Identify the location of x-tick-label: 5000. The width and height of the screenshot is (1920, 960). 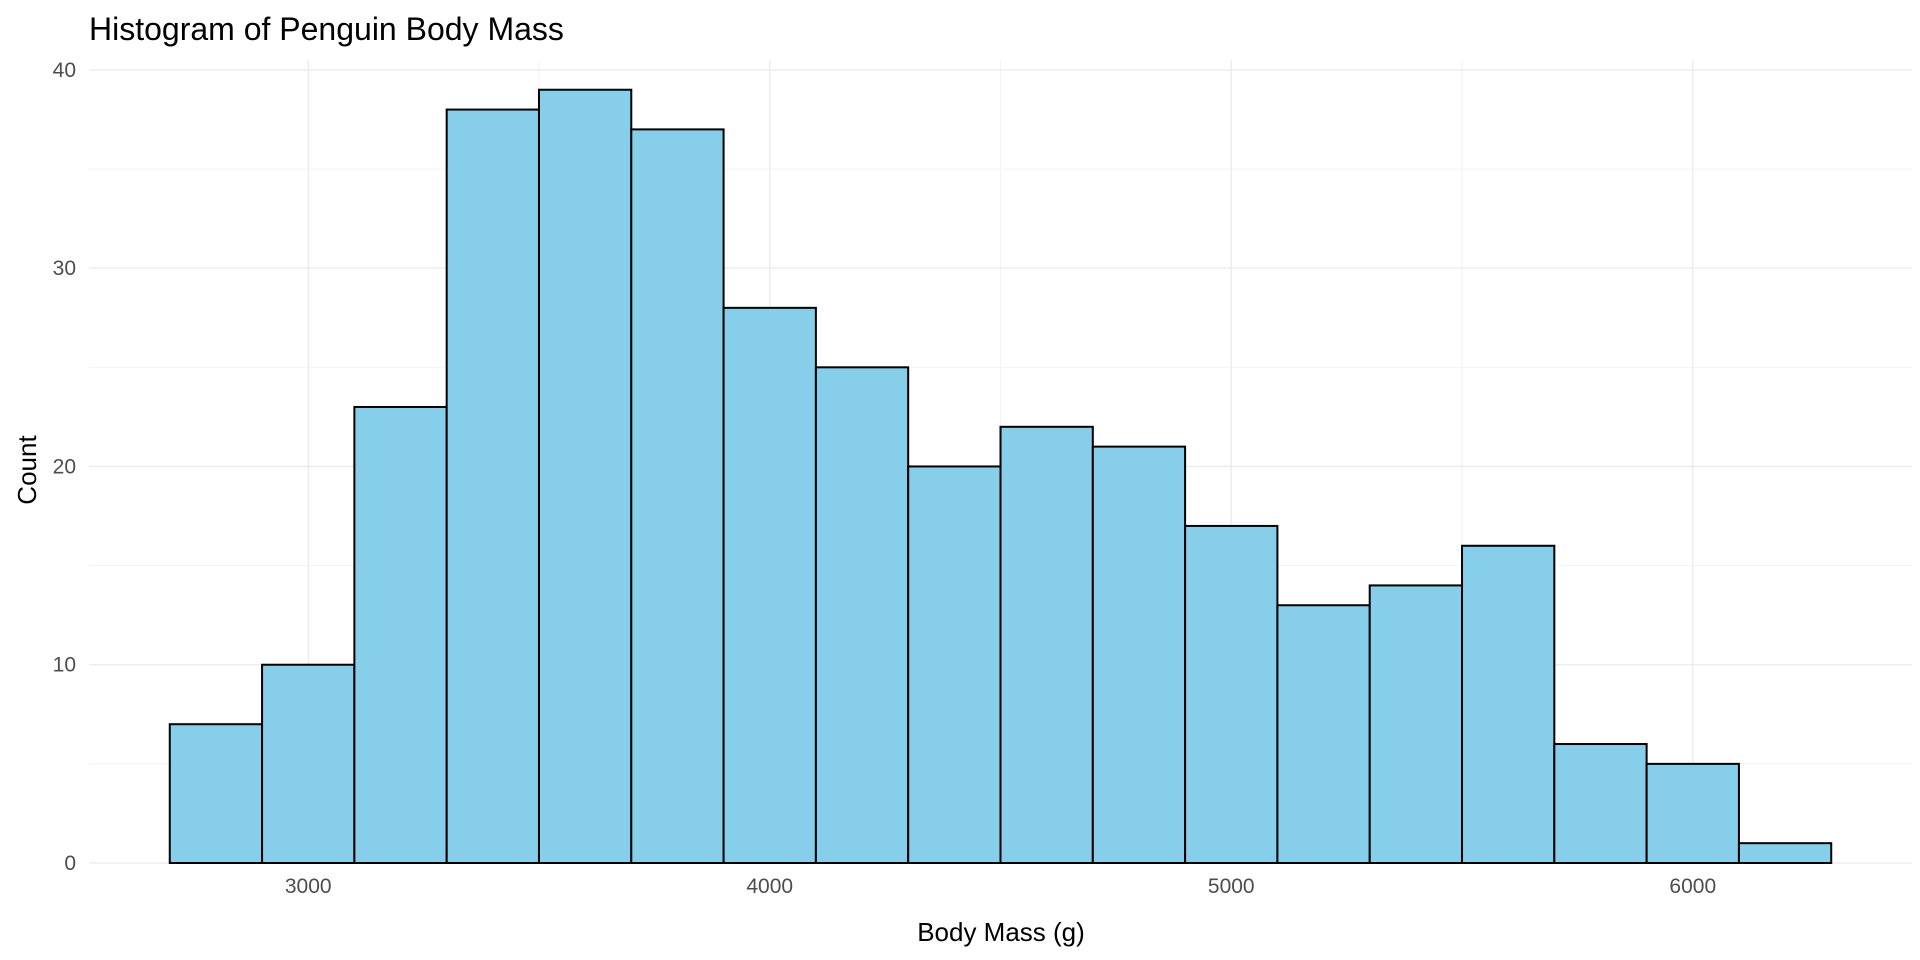
(1231, 886).